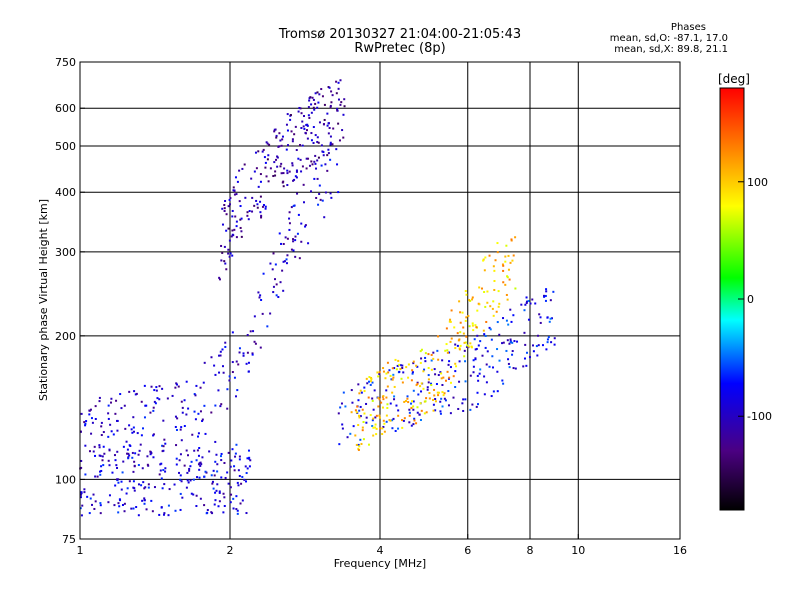 This screenshot has width=800, height=600. What do you see at coordinates (380, 550) in the screenshot?
I see `x-tick-label: 4` at bounding box center [380, 550].